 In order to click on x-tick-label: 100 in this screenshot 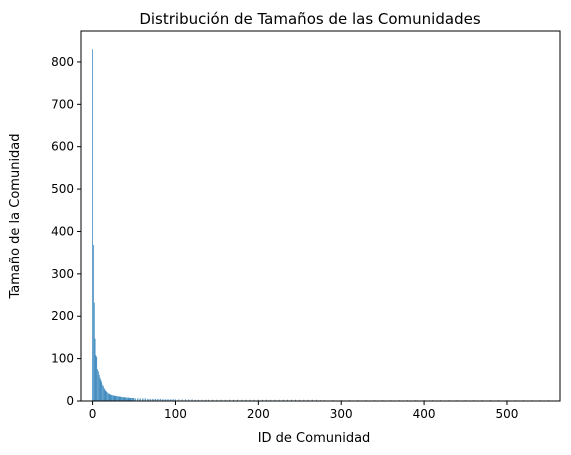, I will do `click(175, 414)`.